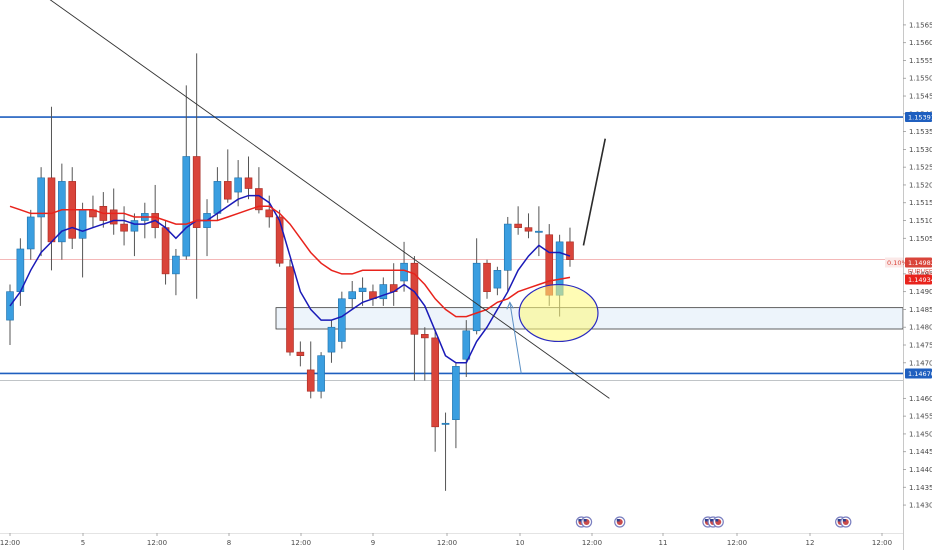 The width and height of the screenshot is (932, 550). I want to click on change-tag-box, so click(894, 262).